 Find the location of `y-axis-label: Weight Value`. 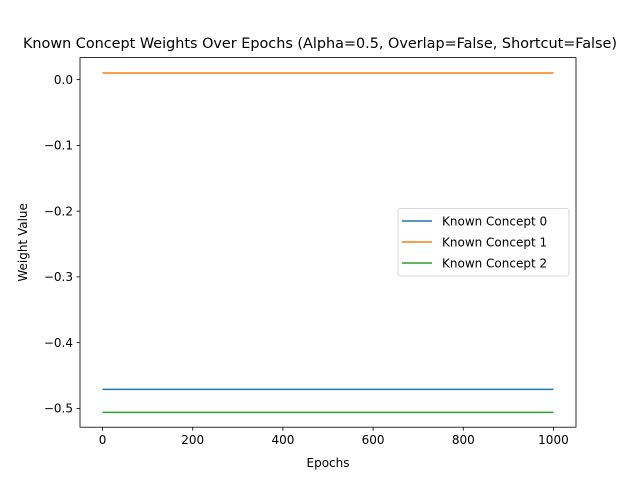

y-axis-label: Weight Value is located at coordinates (23, 242).